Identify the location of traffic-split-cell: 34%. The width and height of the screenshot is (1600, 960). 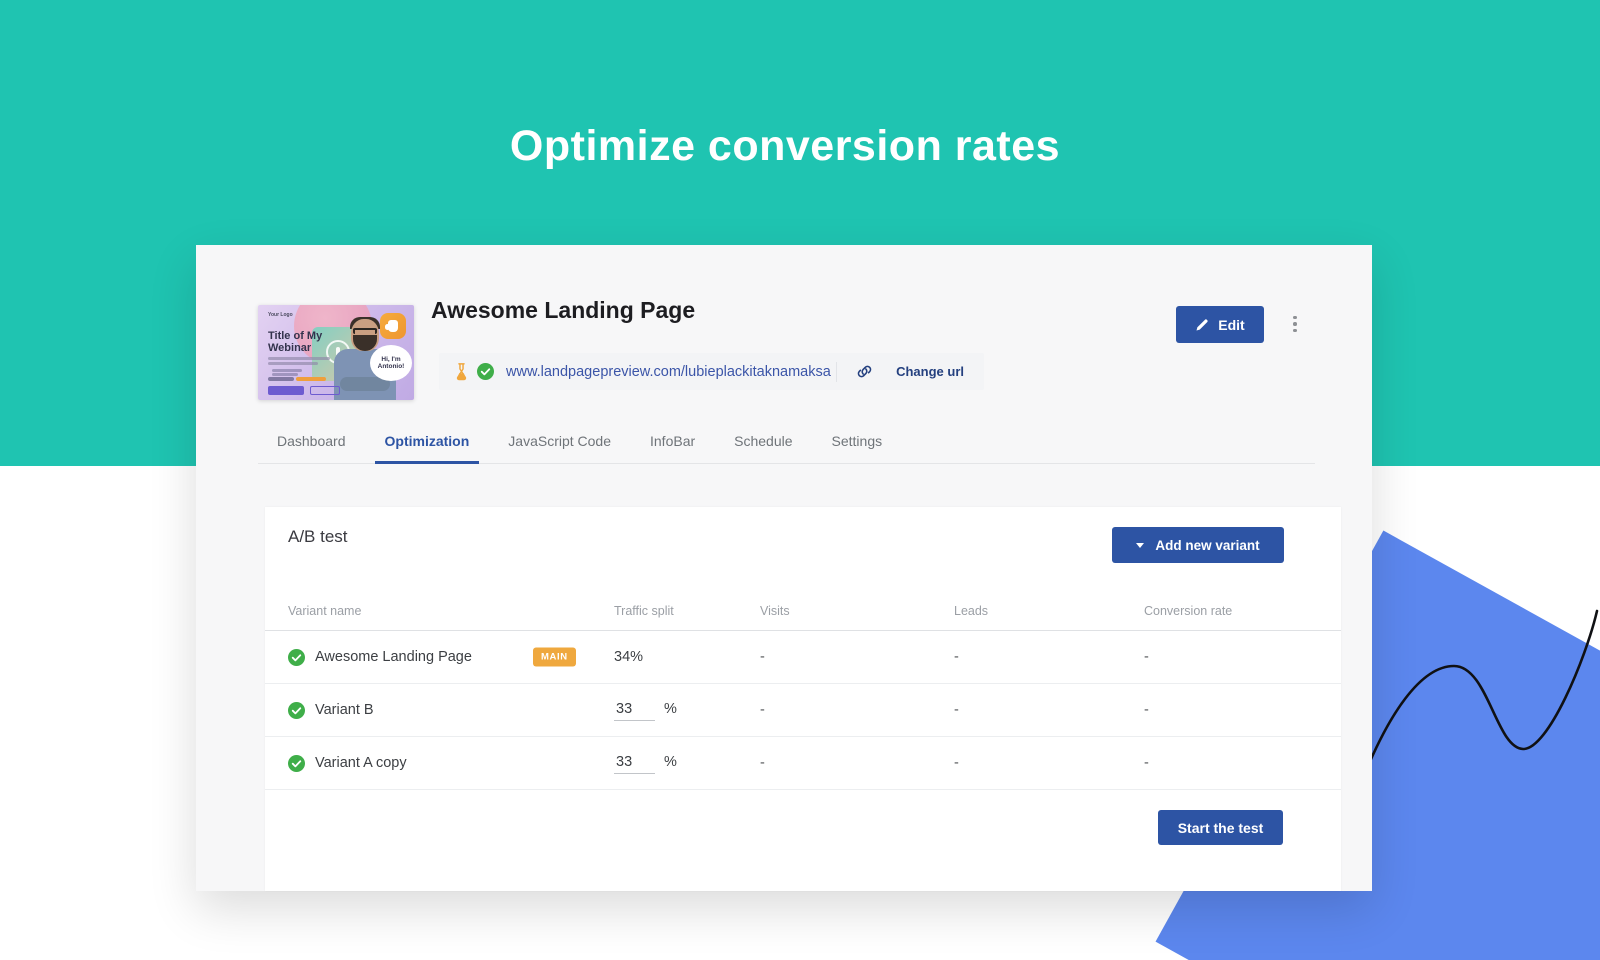
(629, 657).